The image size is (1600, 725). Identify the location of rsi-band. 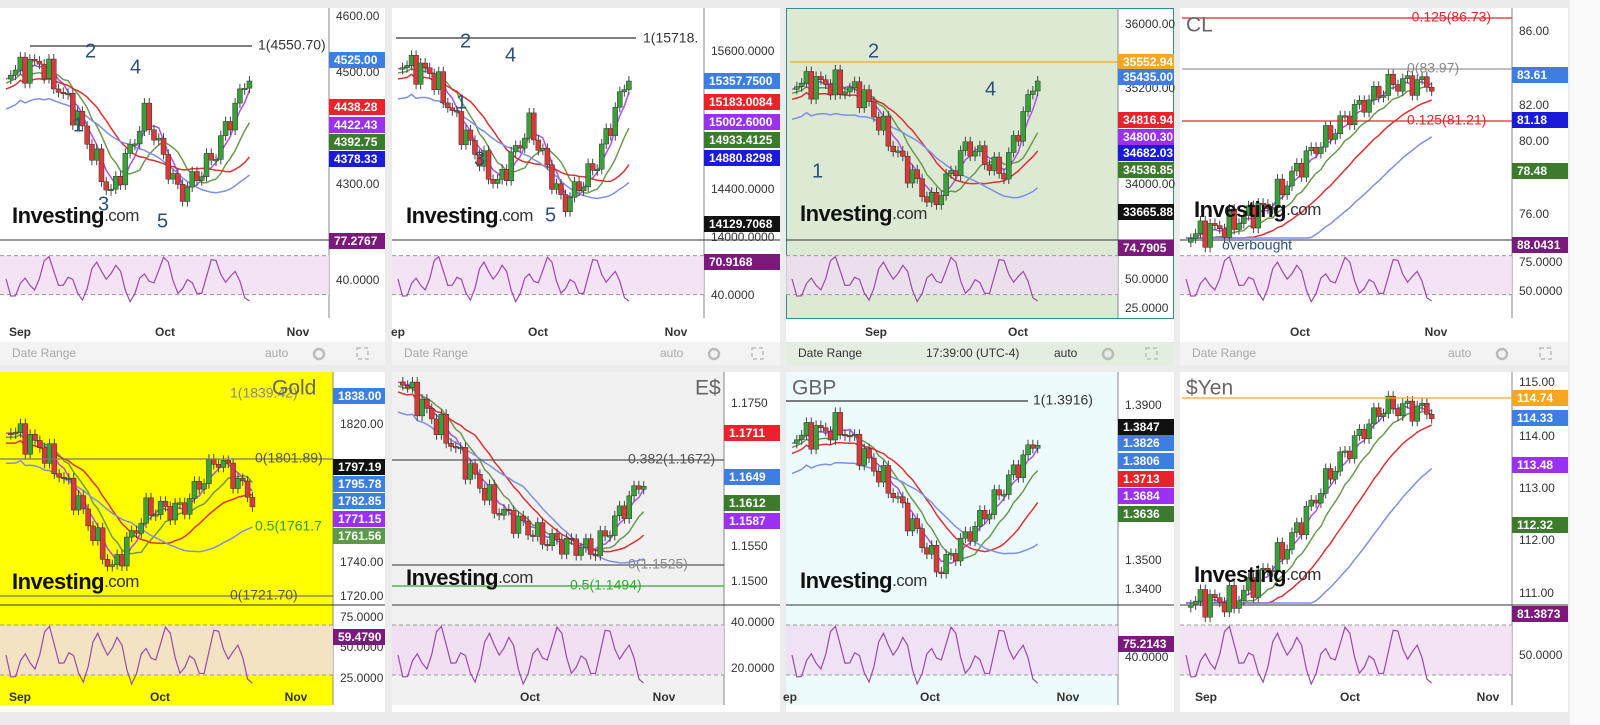
(166, 650).